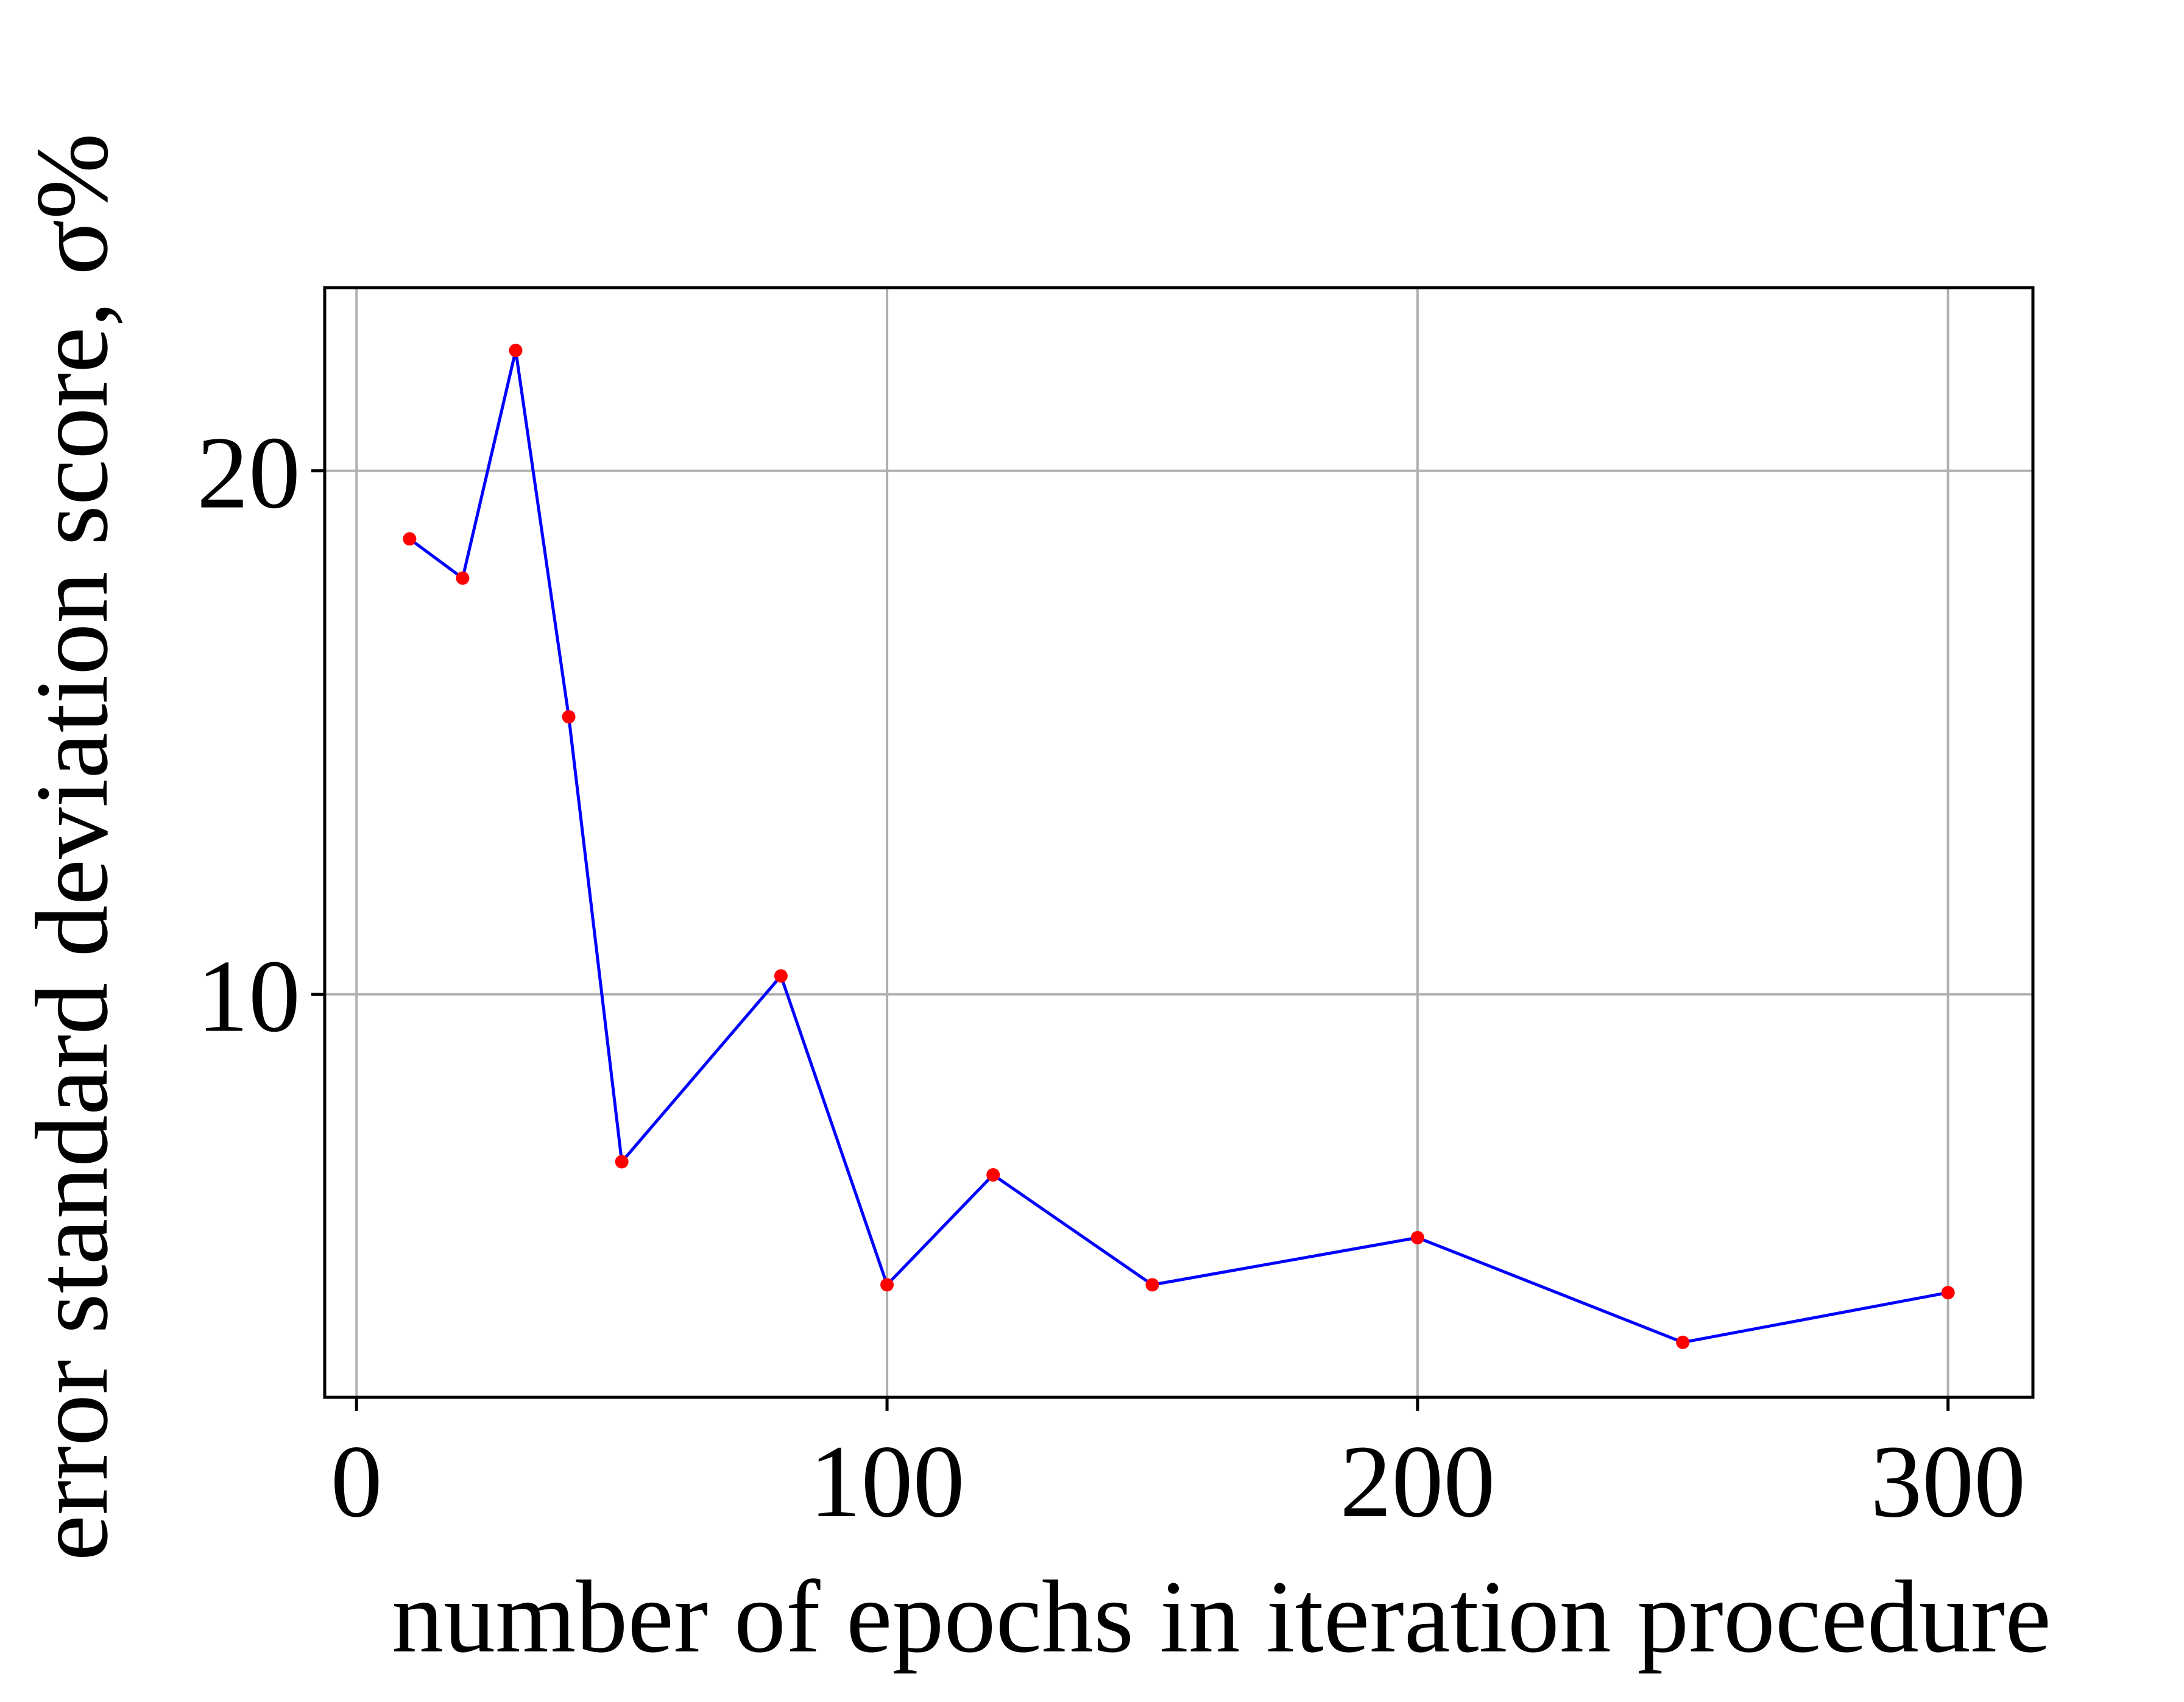 This screenshot has height=1702, width=2184. I want to click on y-tick-label: 20, so click(248, 473).